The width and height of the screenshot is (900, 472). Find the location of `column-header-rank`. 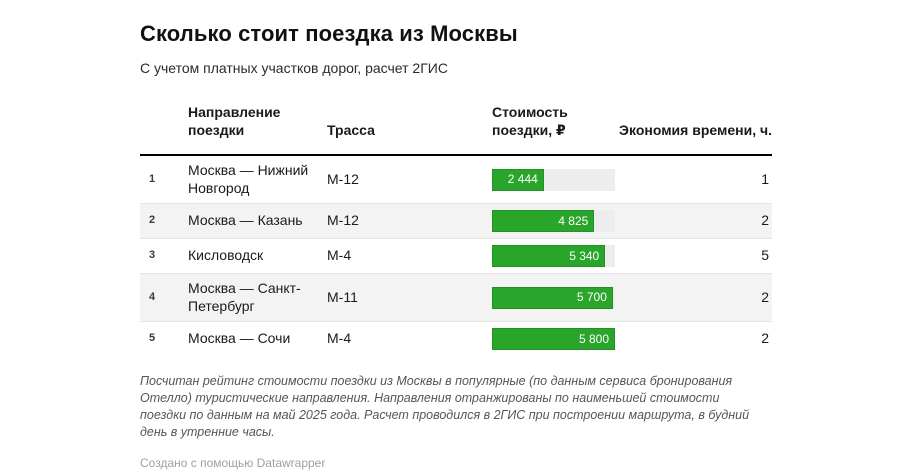

column-header-rank is located at coordinates (164, 139).